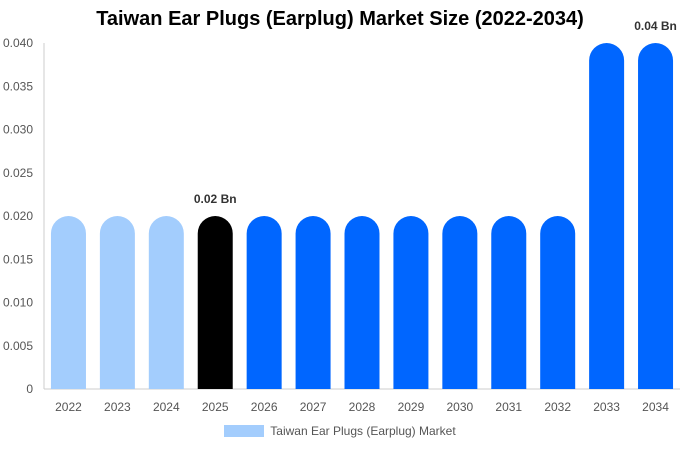 This screenshot has height=450, width=680. Describe the element at coordinates (18, 130) in the screenshot. I see `y-tick-label: 0.030` at that location.